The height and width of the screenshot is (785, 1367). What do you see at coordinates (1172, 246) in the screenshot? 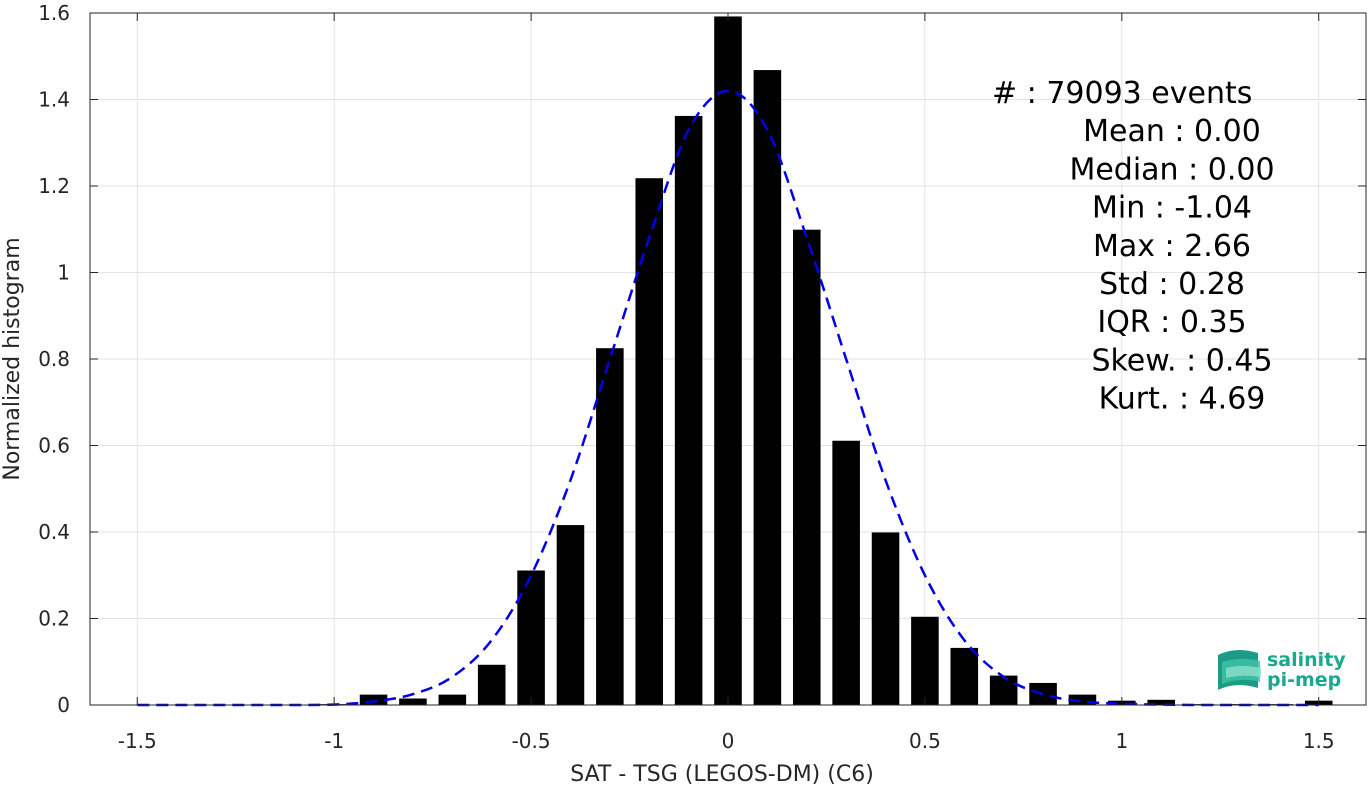
I see `stat-line: Max : 2.66` at bounding box center [1172, 246].